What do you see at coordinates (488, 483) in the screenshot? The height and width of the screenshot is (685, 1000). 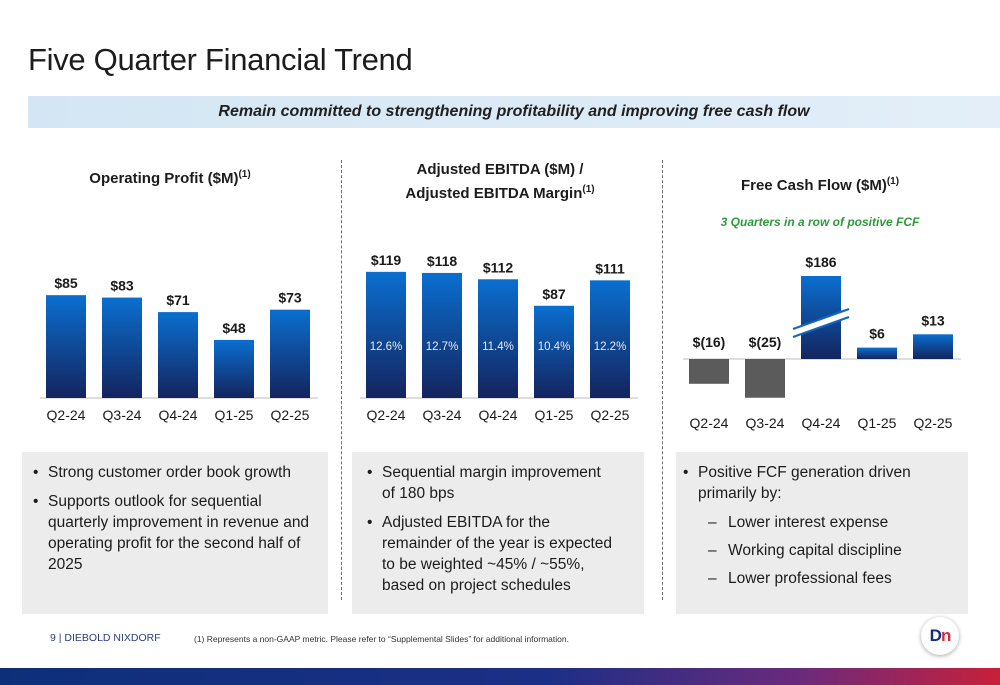 I see `commentary-item: Sequential margin improvement of 180 bps` at bounding box center [488, 483].